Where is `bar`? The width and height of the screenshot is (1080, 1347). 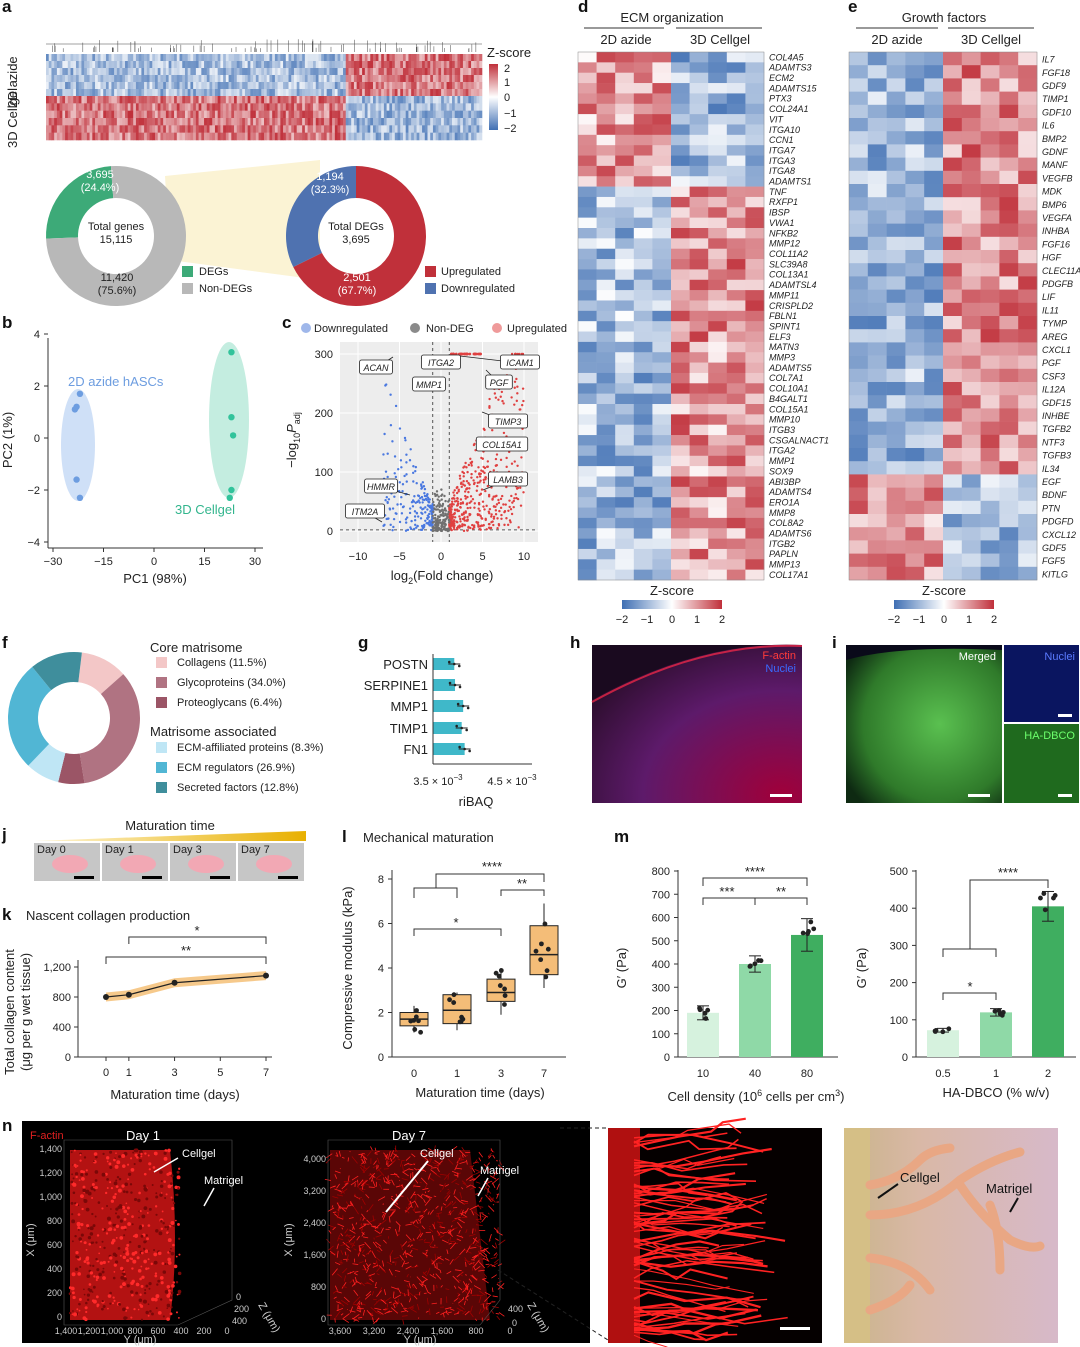 bar is located at coordinates (943, 1043).